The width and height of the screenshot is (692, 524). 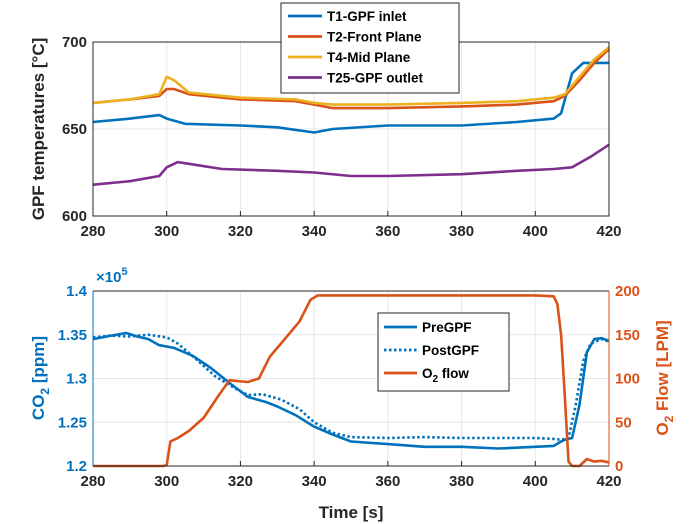 What do you see at coordinates (350, 481) in the screenshot?
I see `bottom-x-tick-labels: 280 300 320 340 360 380 400 420` at bounding box center [350, 481].